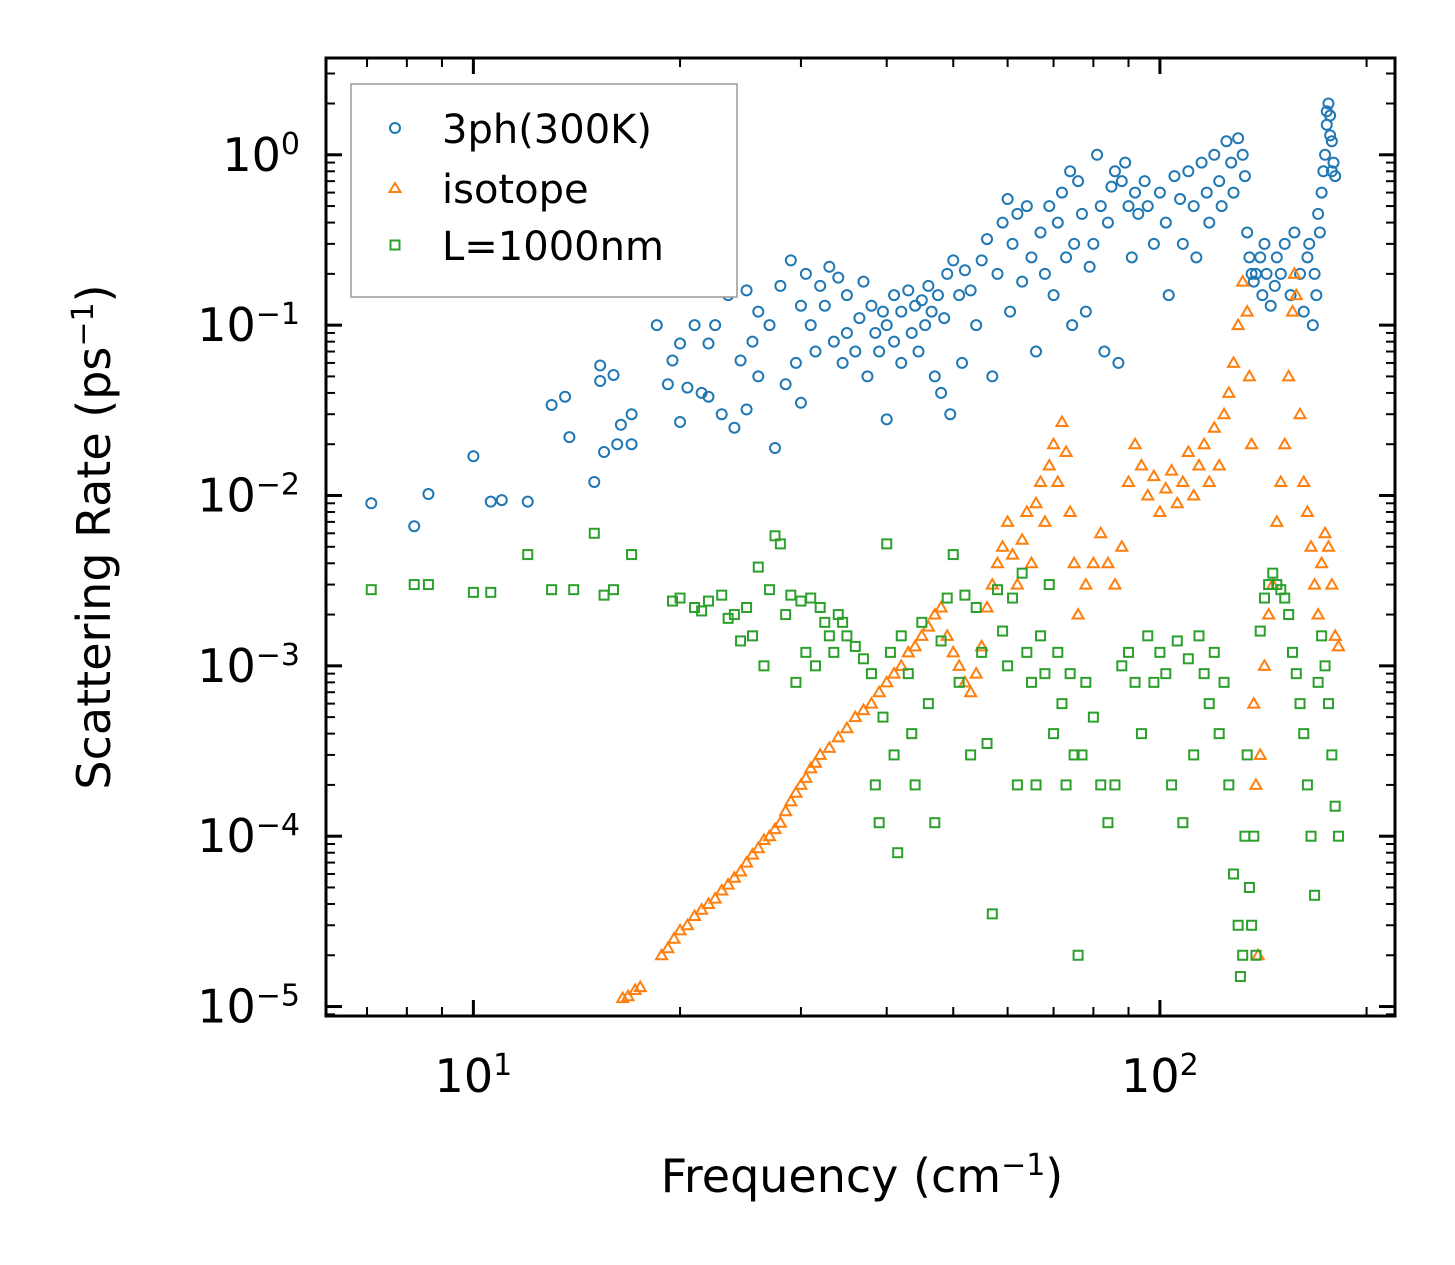 The height and width of the screenshot is (1265, 1455). Describe the element at coordinates (248, 495) in the screenshot. I see `y-tick-label: 10⁻²` at that location.